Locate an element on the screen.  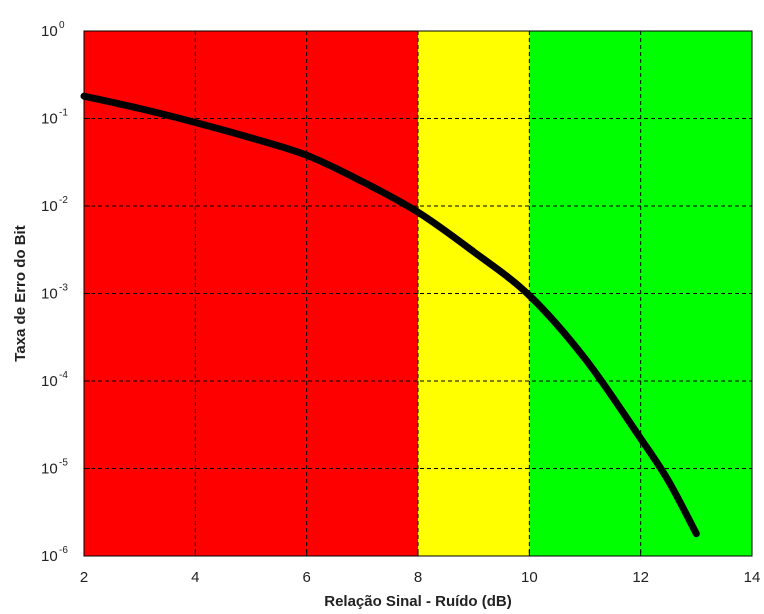
x-tick-label: 2 is located at coordinates (84, 577).